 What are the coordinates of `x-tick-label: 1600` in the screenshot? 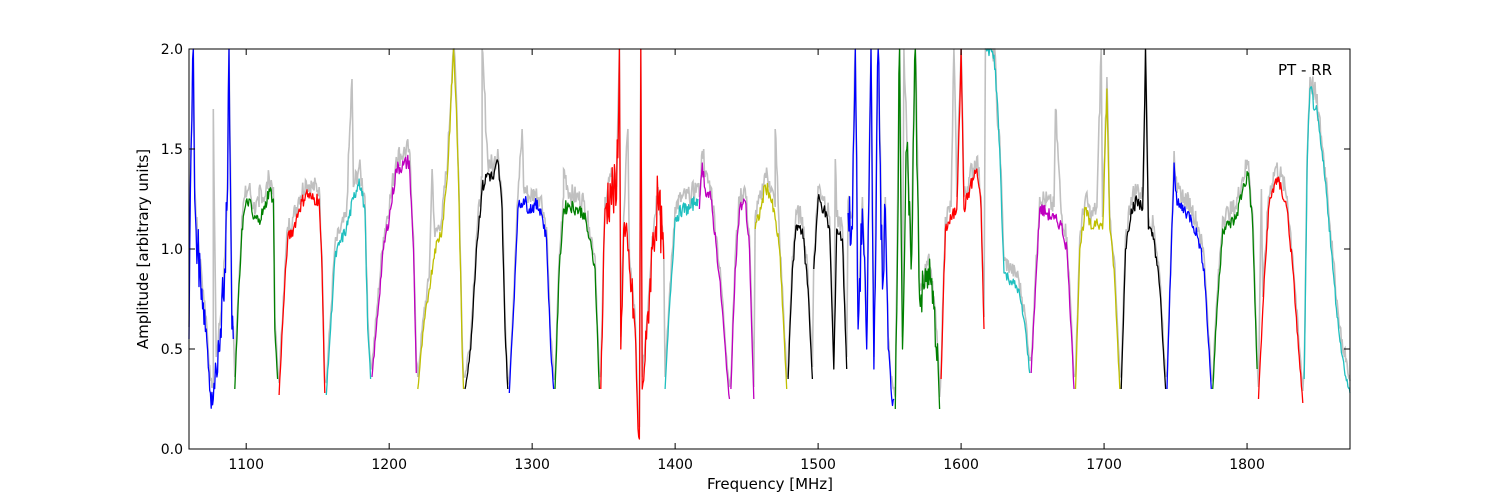 It's located at (961, 465).